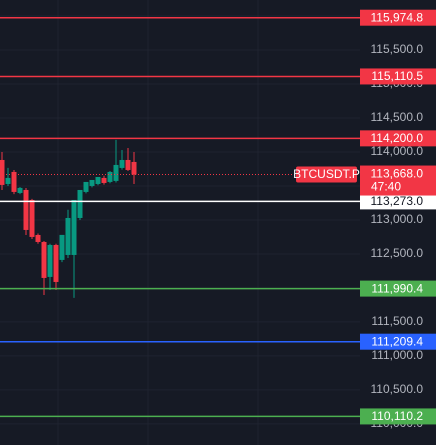 The height and width of the screenshot is (445, 436). Describe the element at coordinates (397, 49) in the screenshot. I see `y-tick-label: 115,500.0` at that location.